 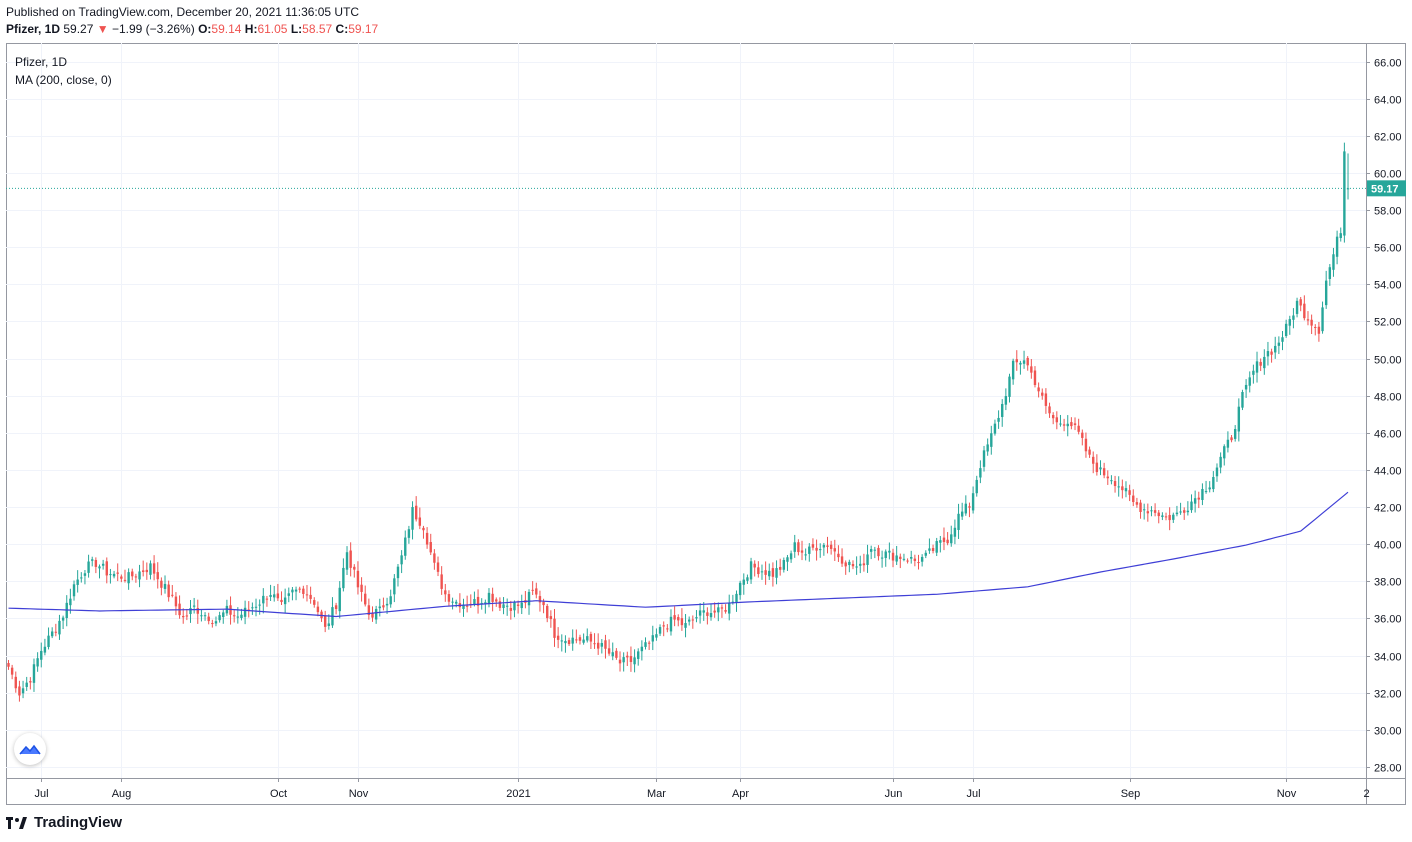 I want to click on tradingview-badge, so click(x=30, y=749).